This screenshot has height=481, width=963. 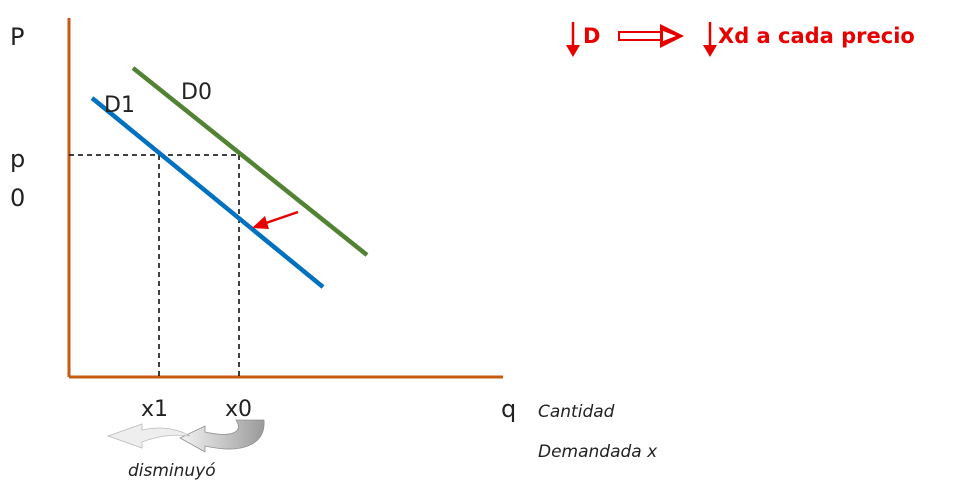 What do you see at coordinates (185, 436) in the screenshot?
I see `decrease-curved-arrow-icon` at bounding box center [185, 436].